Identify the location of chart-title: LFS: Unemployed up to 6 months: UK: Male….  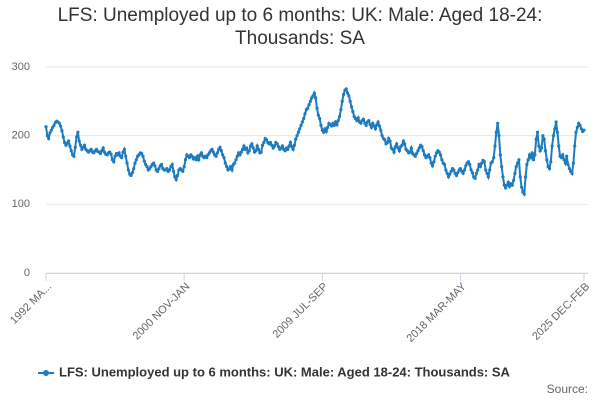
(300, 27).